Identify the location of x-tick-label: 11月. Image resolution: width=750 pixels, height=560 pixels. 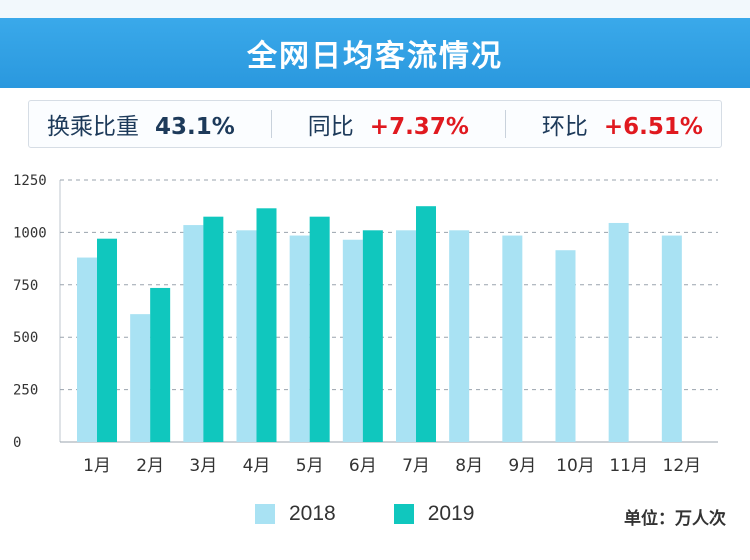
(628, 466).